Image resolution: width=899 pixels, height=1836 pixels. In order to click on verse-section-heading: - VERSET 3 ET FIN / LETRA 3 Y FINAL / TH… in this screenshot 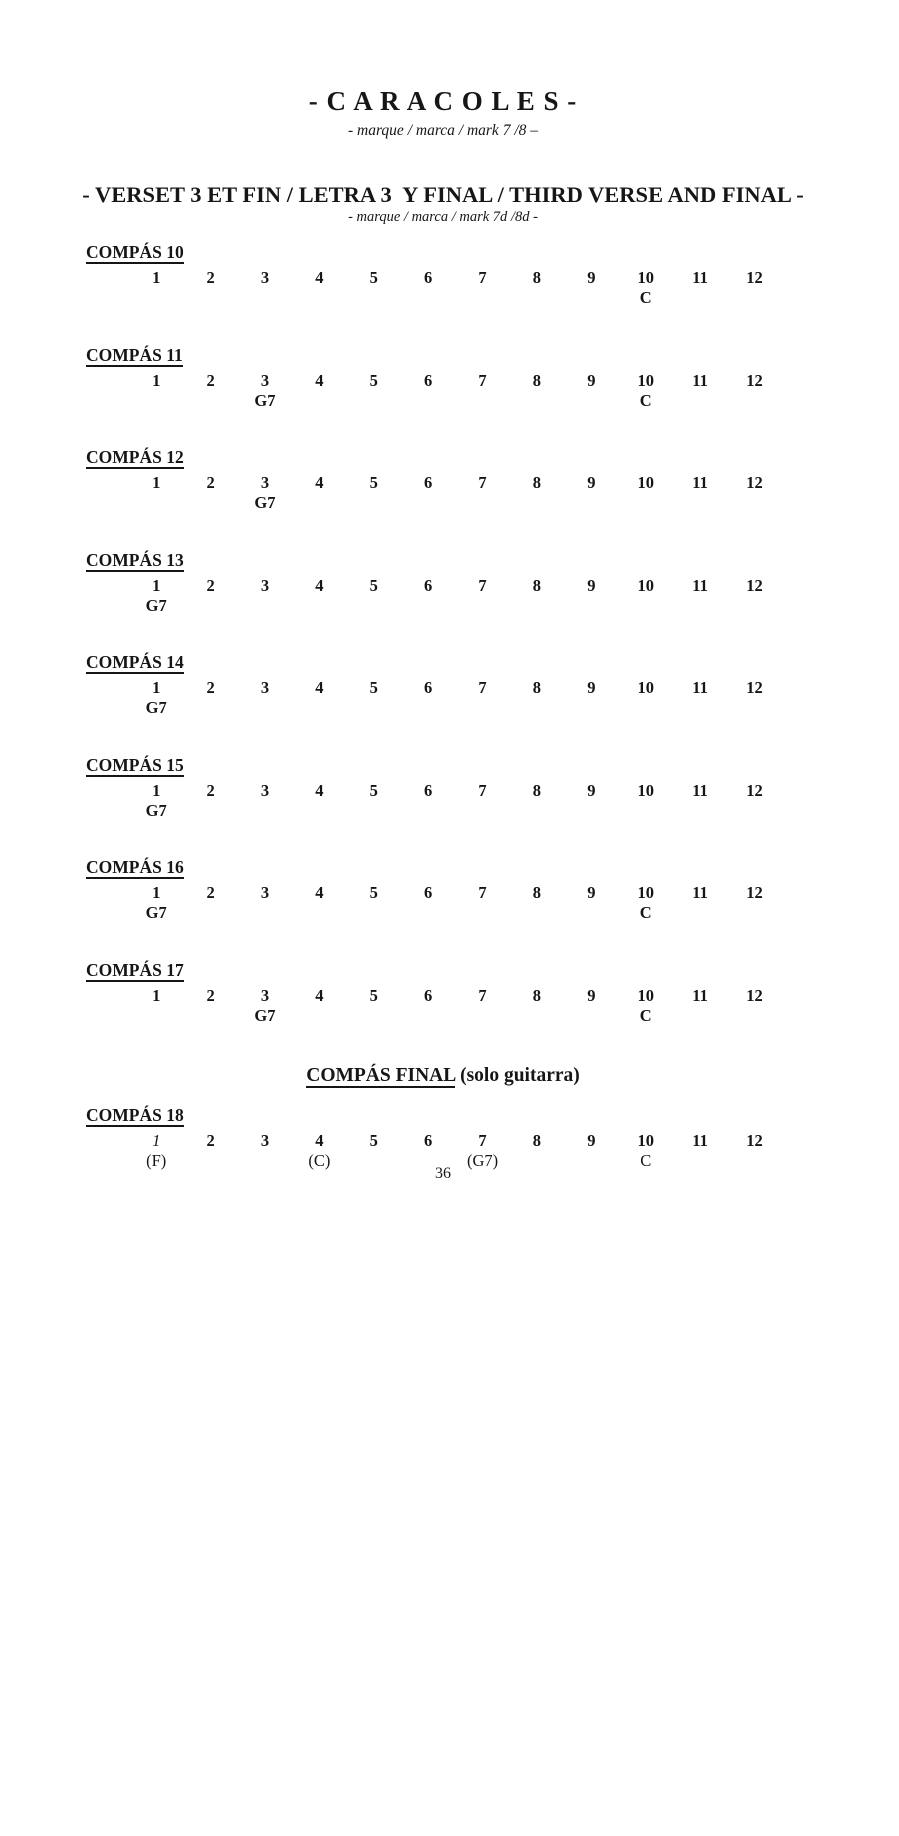, I will do `click(443, 194)`.